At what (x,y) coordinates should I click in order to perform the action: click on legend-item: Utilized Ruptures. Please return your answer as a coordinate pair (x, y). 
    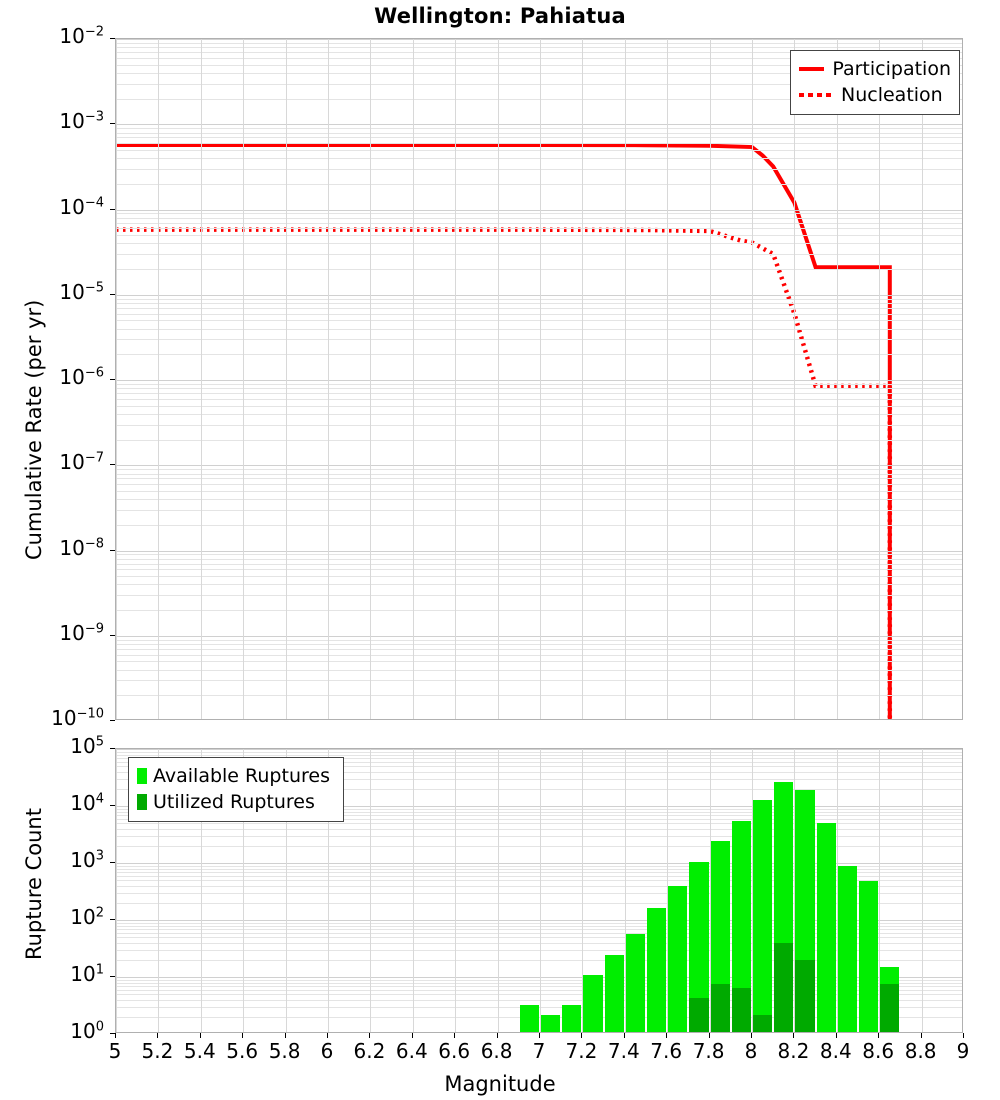
    Looking at the image, I should click on (236, 802).